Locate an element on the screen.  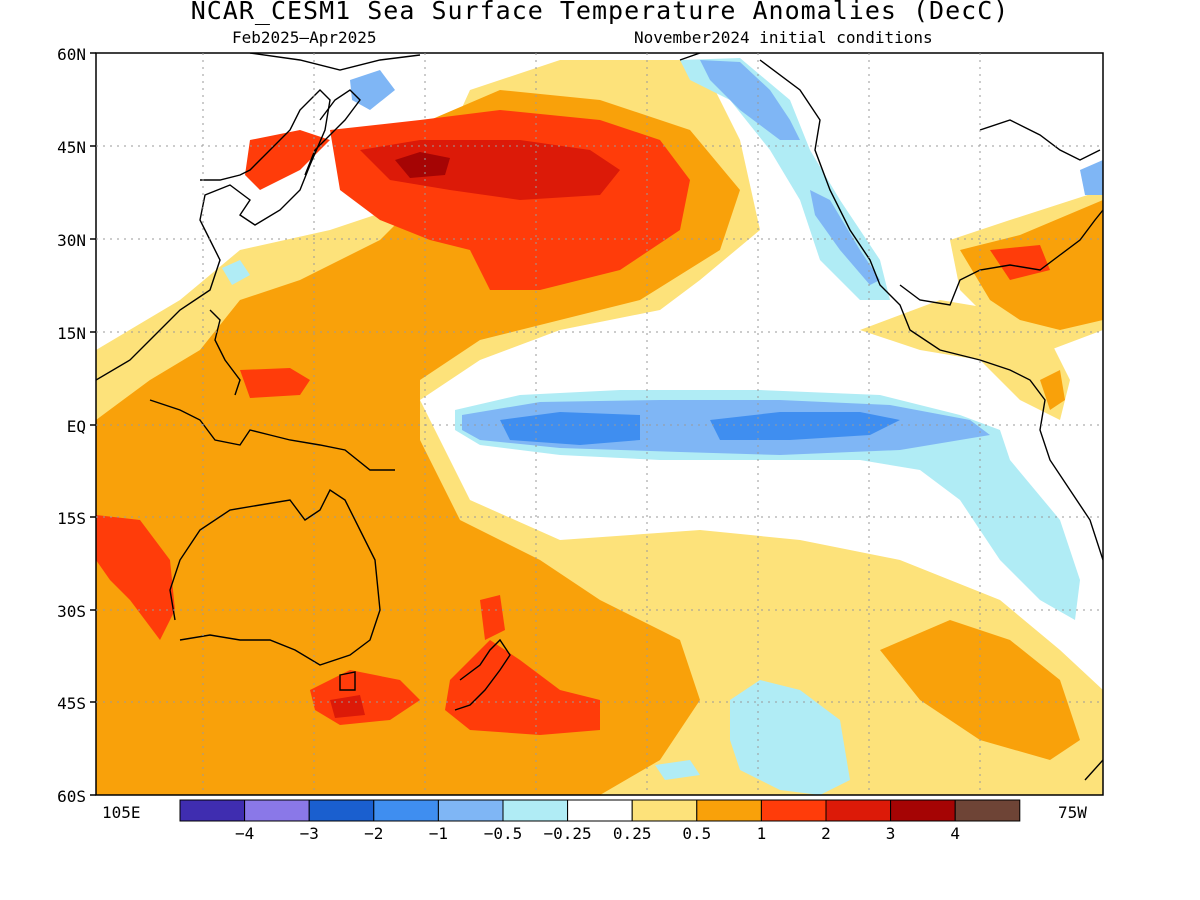
lat-labels: 60N 45N 30N 15N EQ 15S 30S 45S 60S is located at coordinates (71, 425).